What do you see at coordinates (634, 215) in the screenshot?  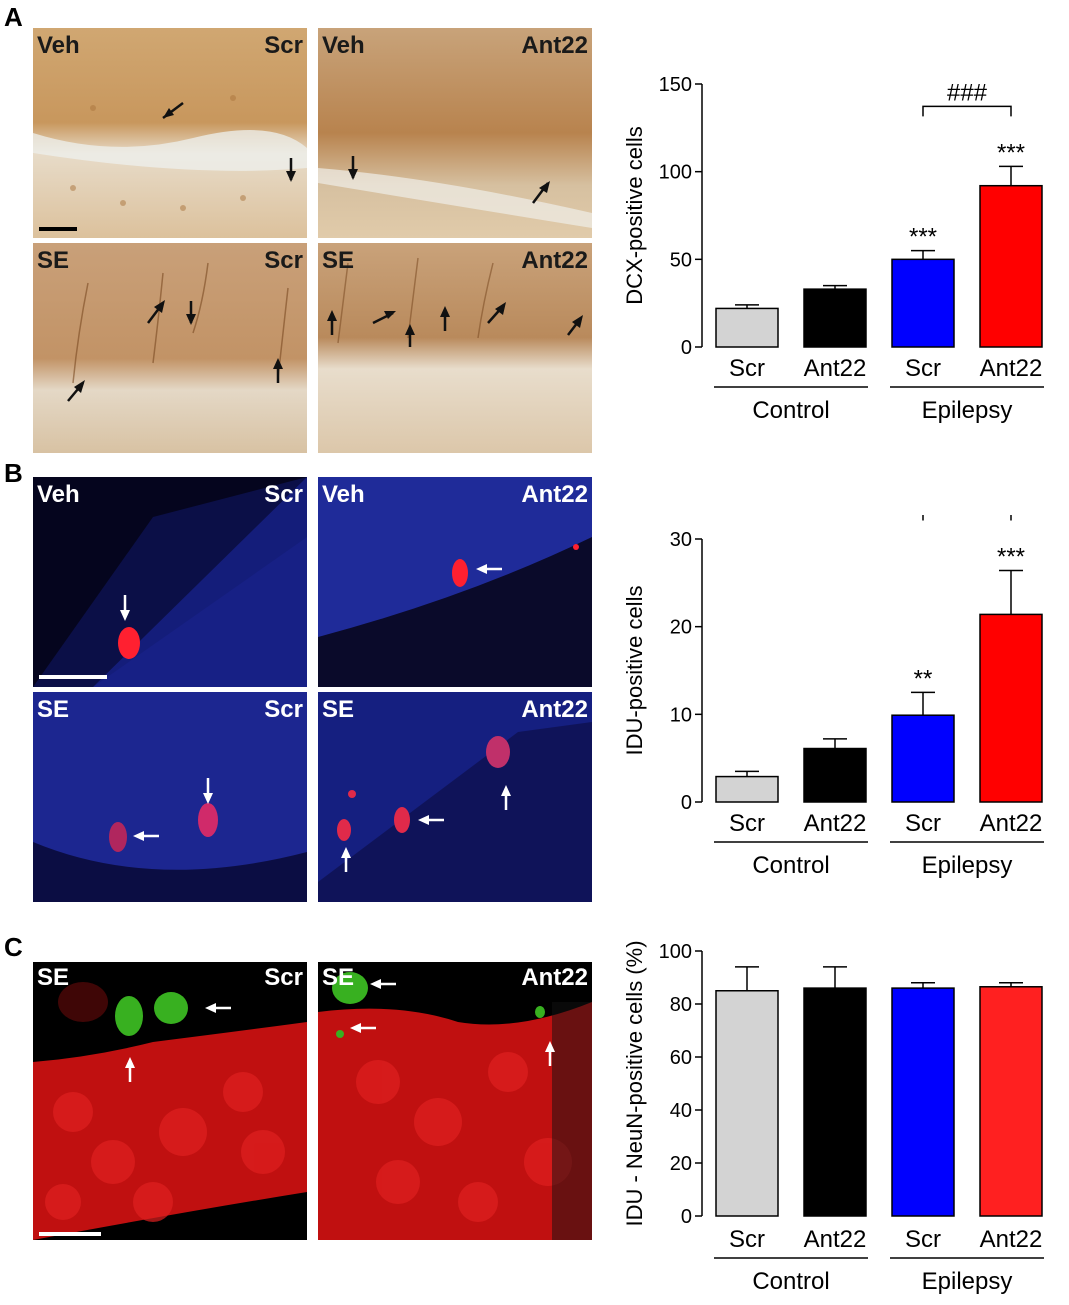 I see `y-axis-label: DCX-positive cells` at bounding box center [634, 215].